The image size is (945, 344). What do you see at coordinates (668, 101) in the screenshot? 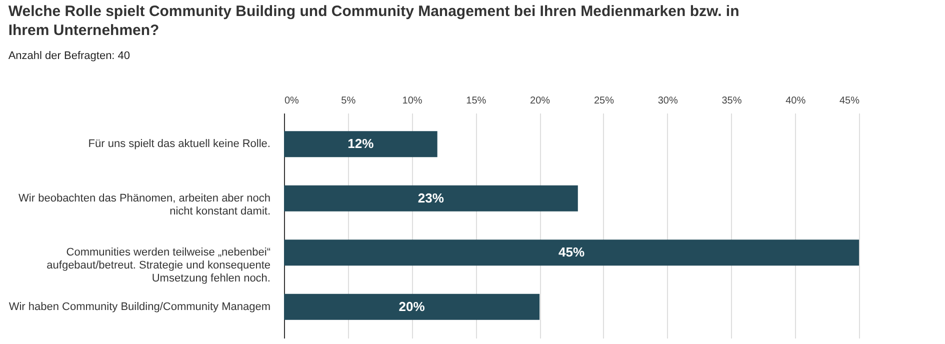
I see `x-tick-label: 30%` at bounding box center [668, 101].